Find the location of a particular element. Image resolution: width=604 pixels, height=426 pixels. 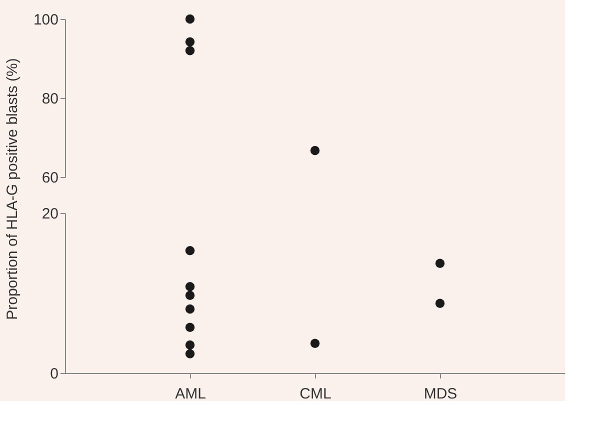

y-tick-label: 60 is located at coordinates (50, 178).